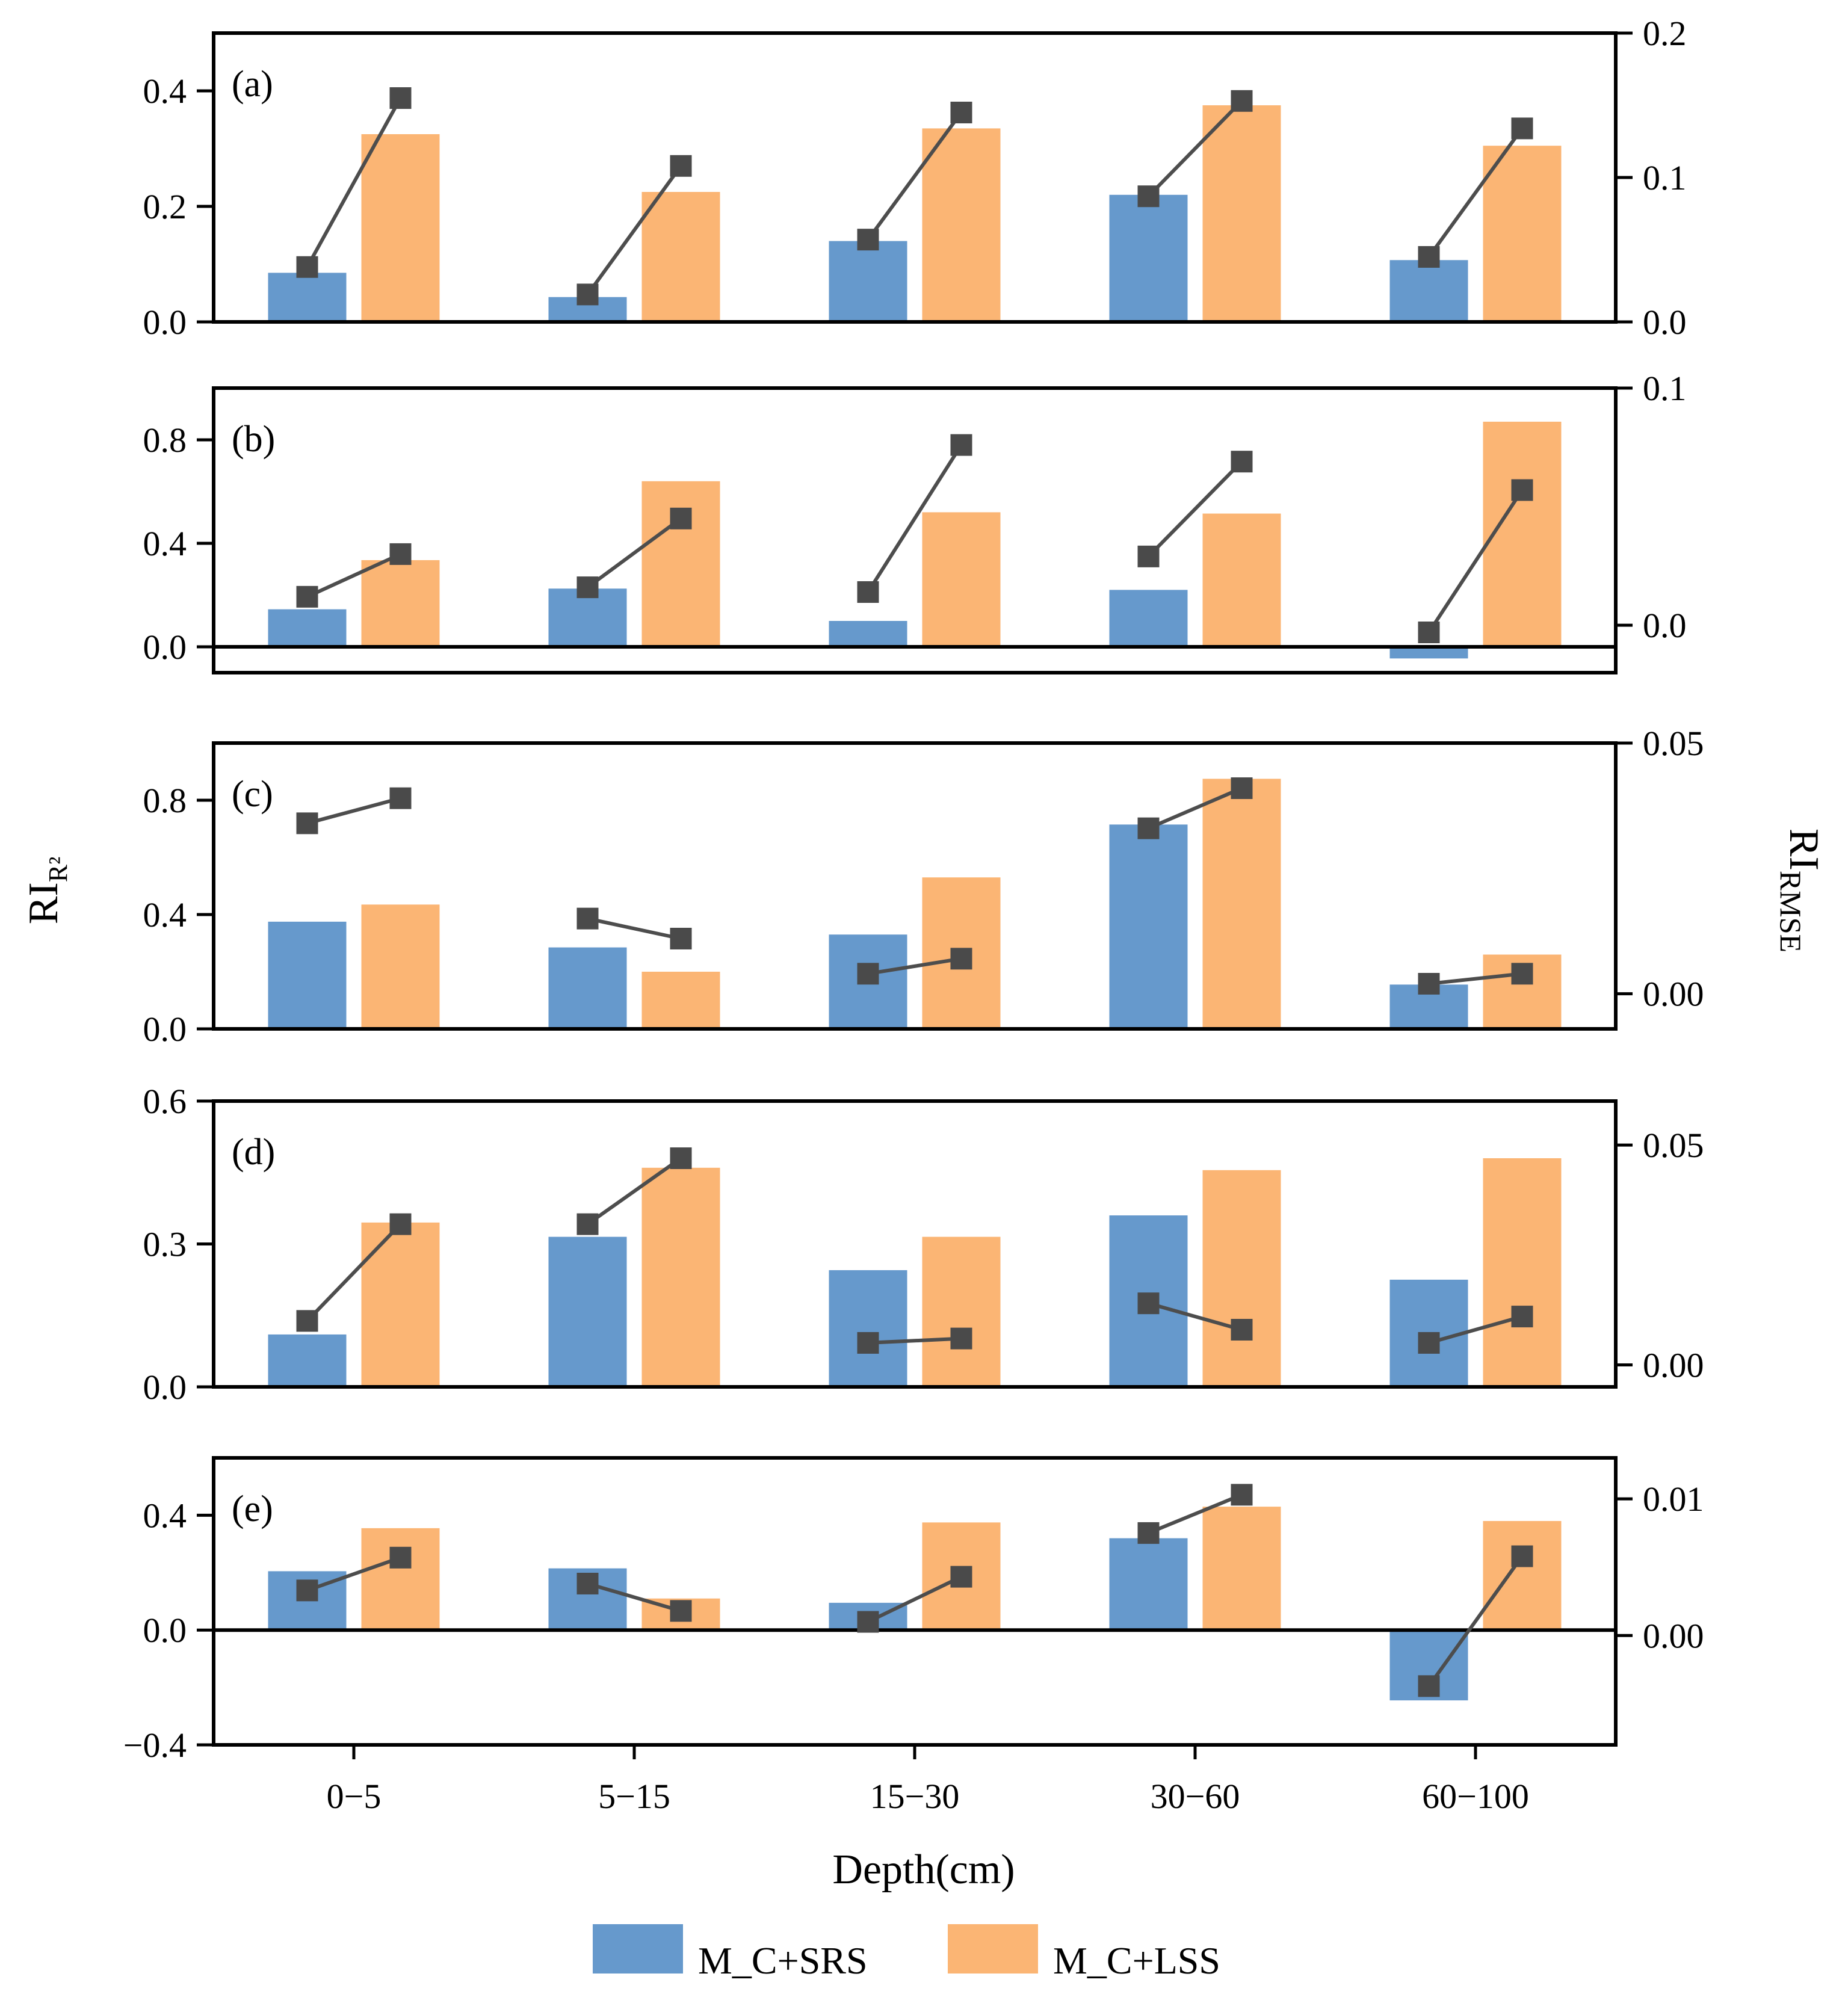  What do you see at coordinates (253, 1509) in the screenshot?
I see `panel-label: (e)` at bounding box center [253, 1509].